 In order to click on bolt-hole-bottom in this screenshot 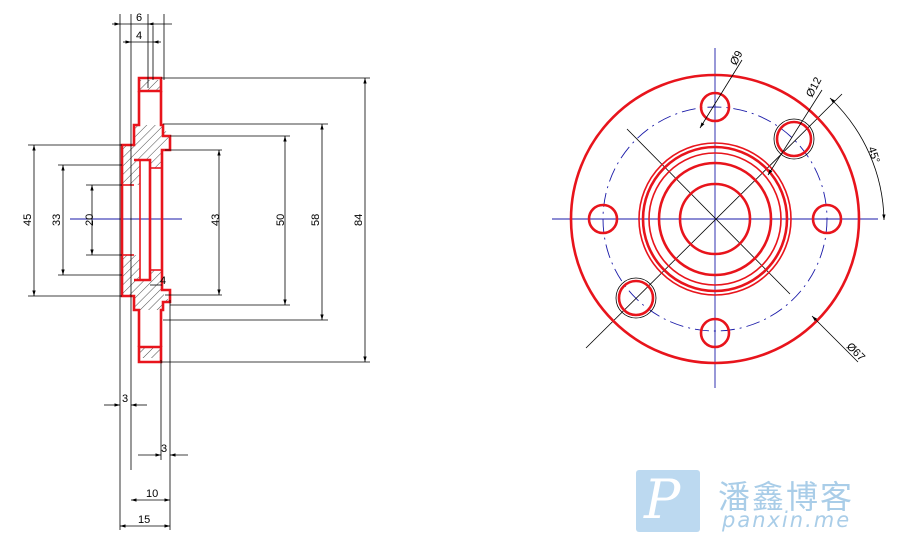, I will do `click(715, 333)`.